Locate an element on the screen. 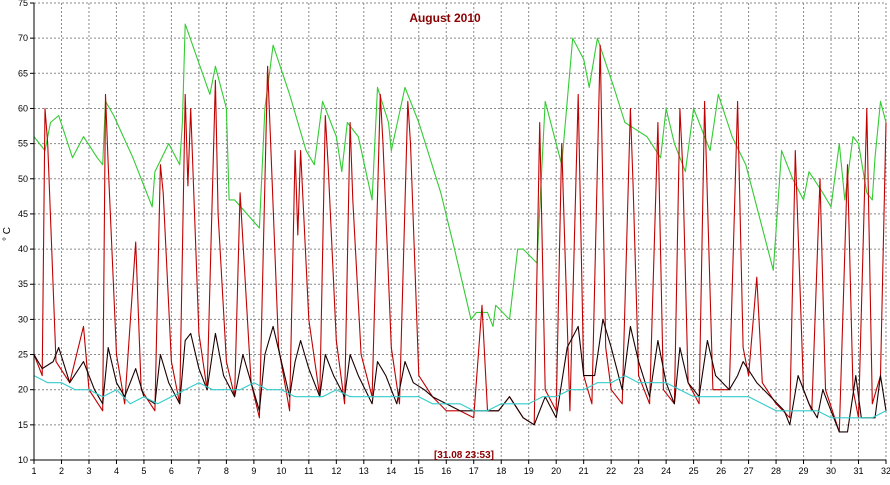  x-tick-label: 4 is located at coordinates (116, 471).